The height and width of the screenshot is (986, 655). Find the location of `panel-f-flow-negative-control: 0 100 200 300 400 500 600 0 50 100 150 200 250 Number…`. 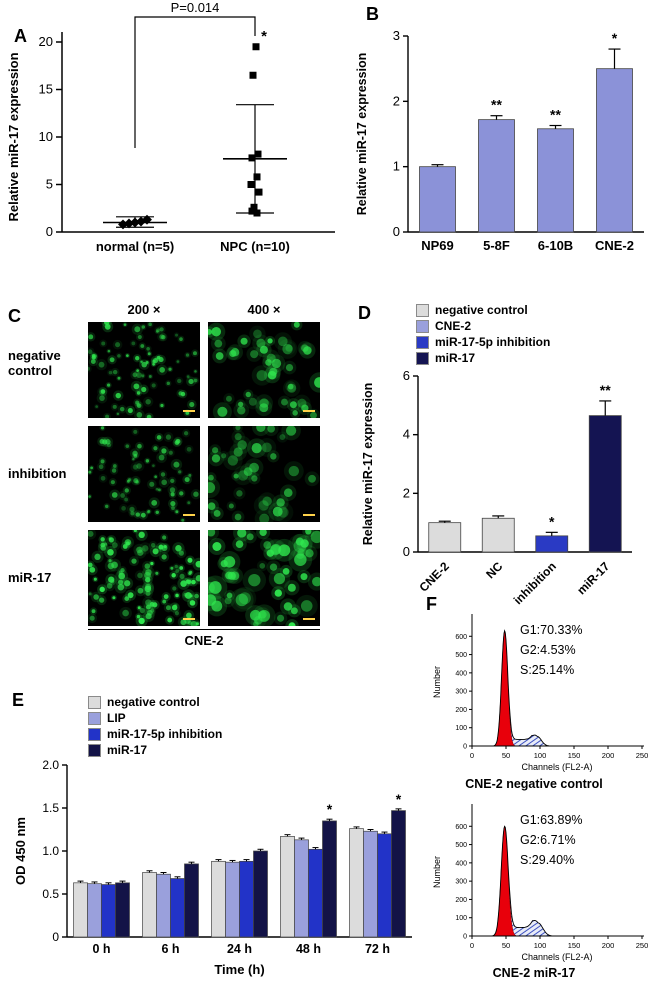

panel-f-flow-negative-control: 0 100 200 300 400 500 600 0 50 100 150 200 250 Number… is located at coordinates (540, 693).